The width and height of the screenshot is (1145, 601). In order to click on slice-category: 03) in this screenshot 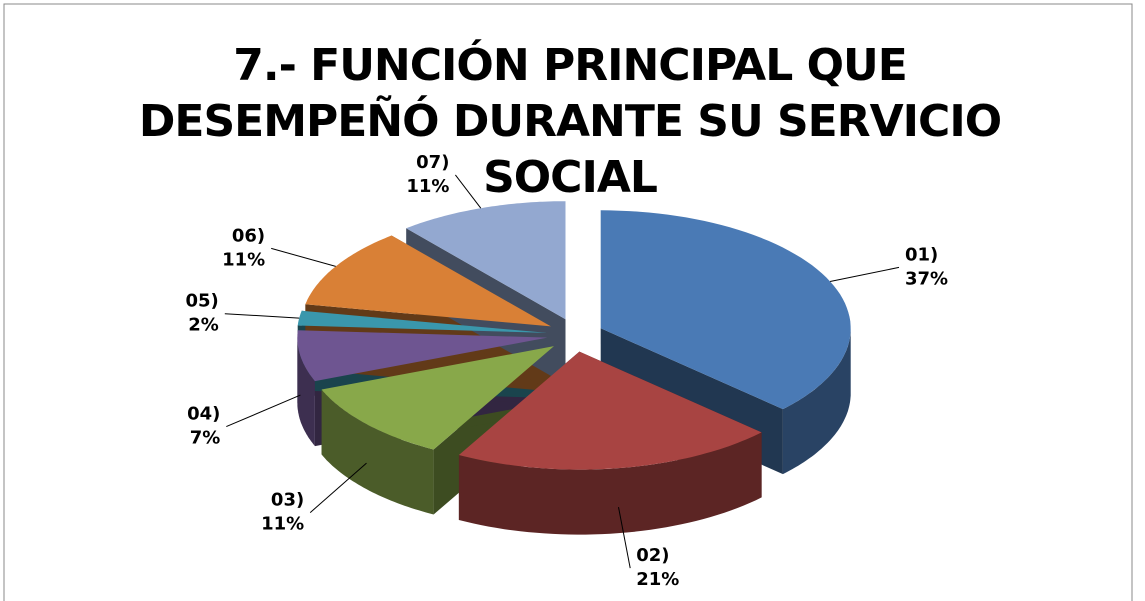, I will do `click(287, 500)`.